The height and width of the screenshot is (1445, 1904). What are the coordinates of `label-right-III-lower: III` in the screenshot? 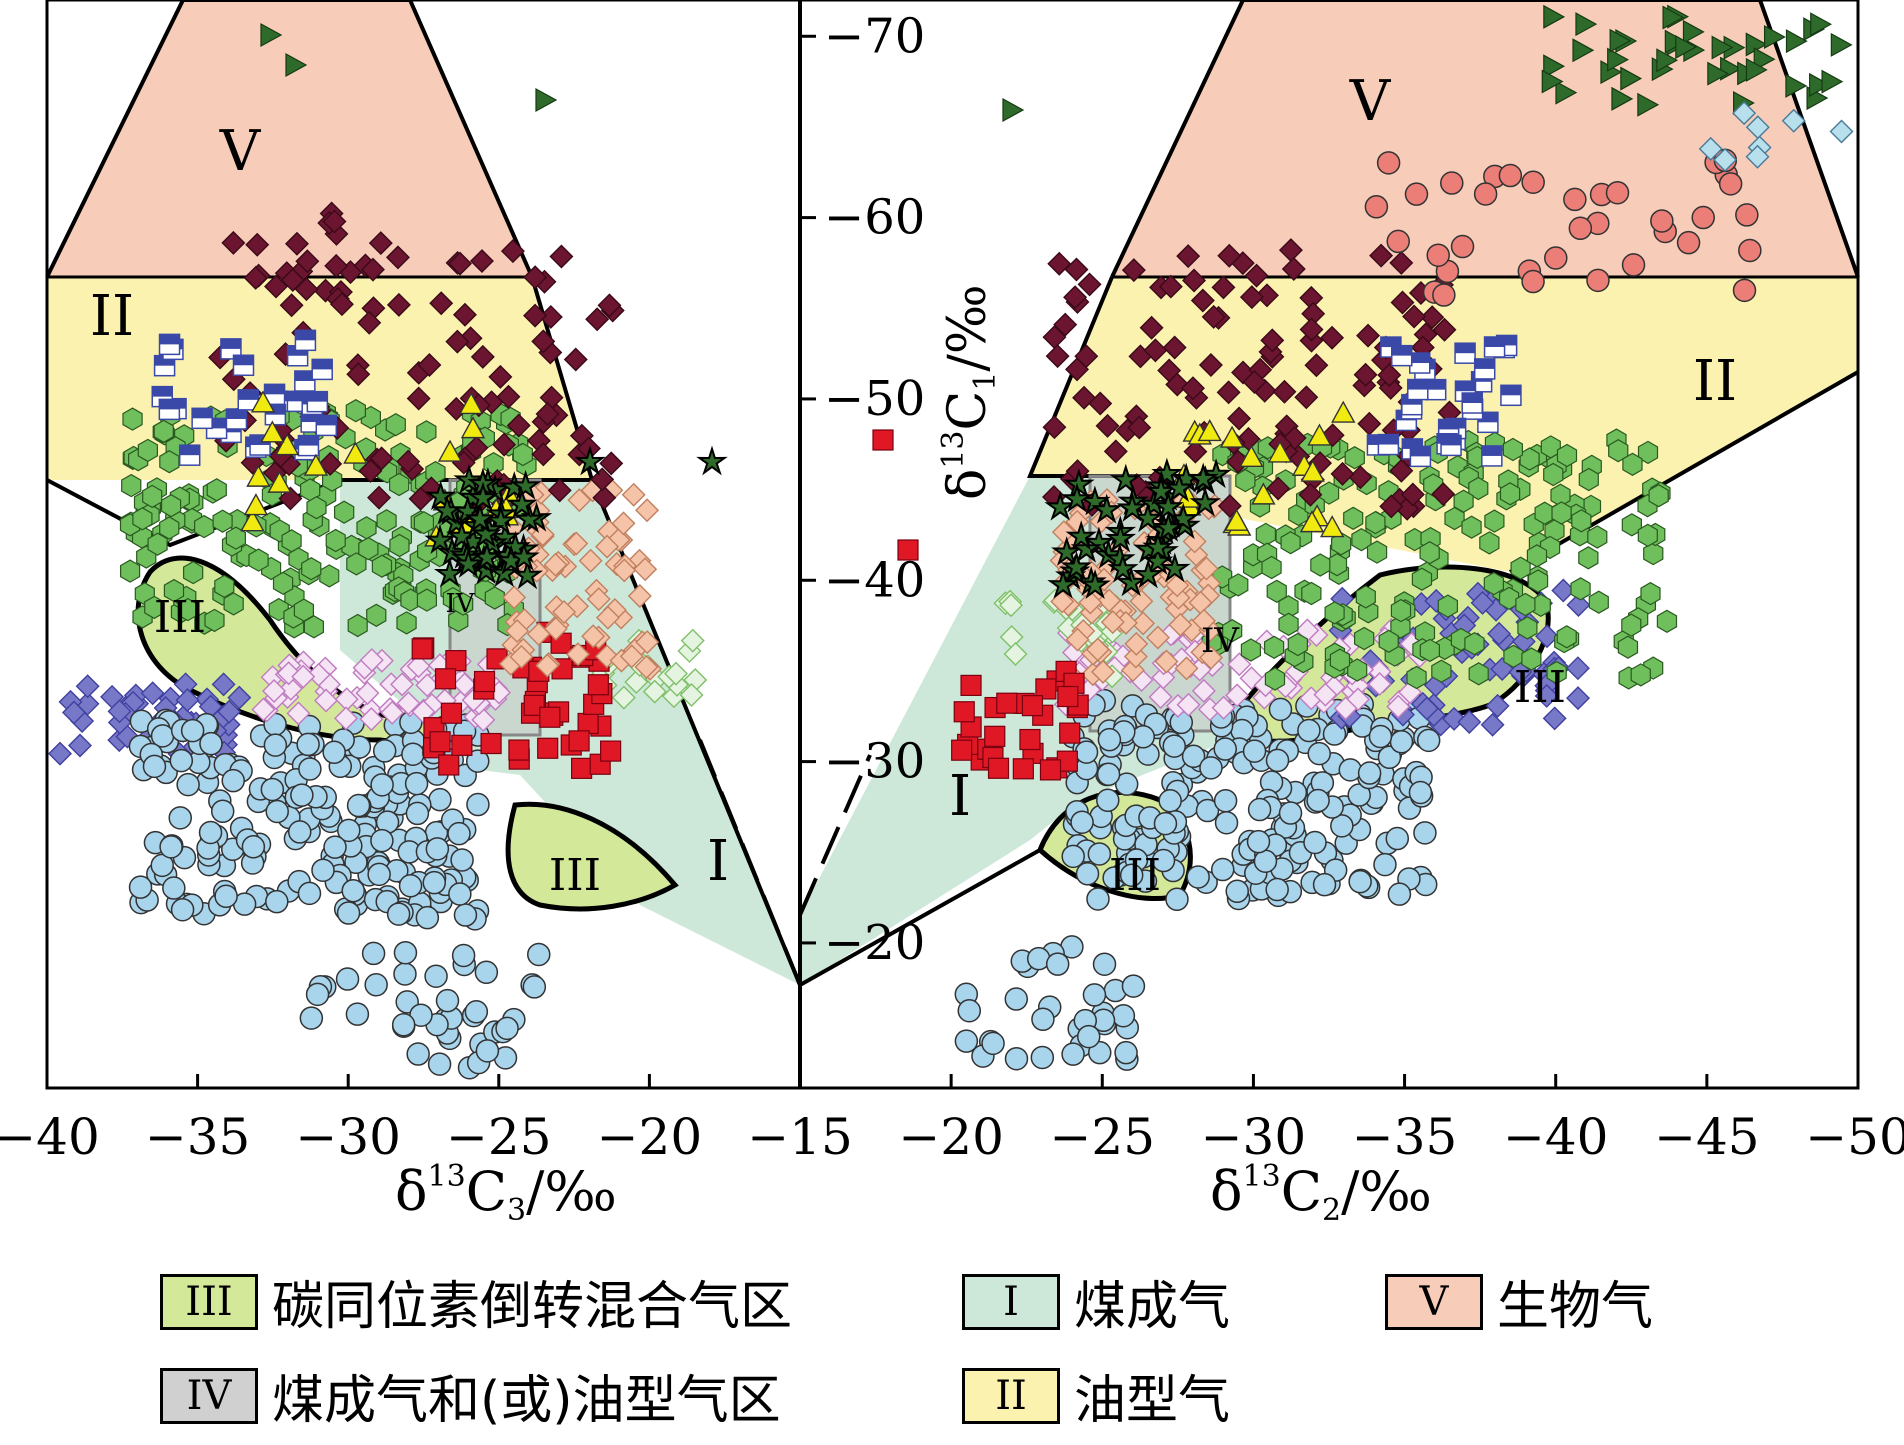 It's located at (1135, 875).